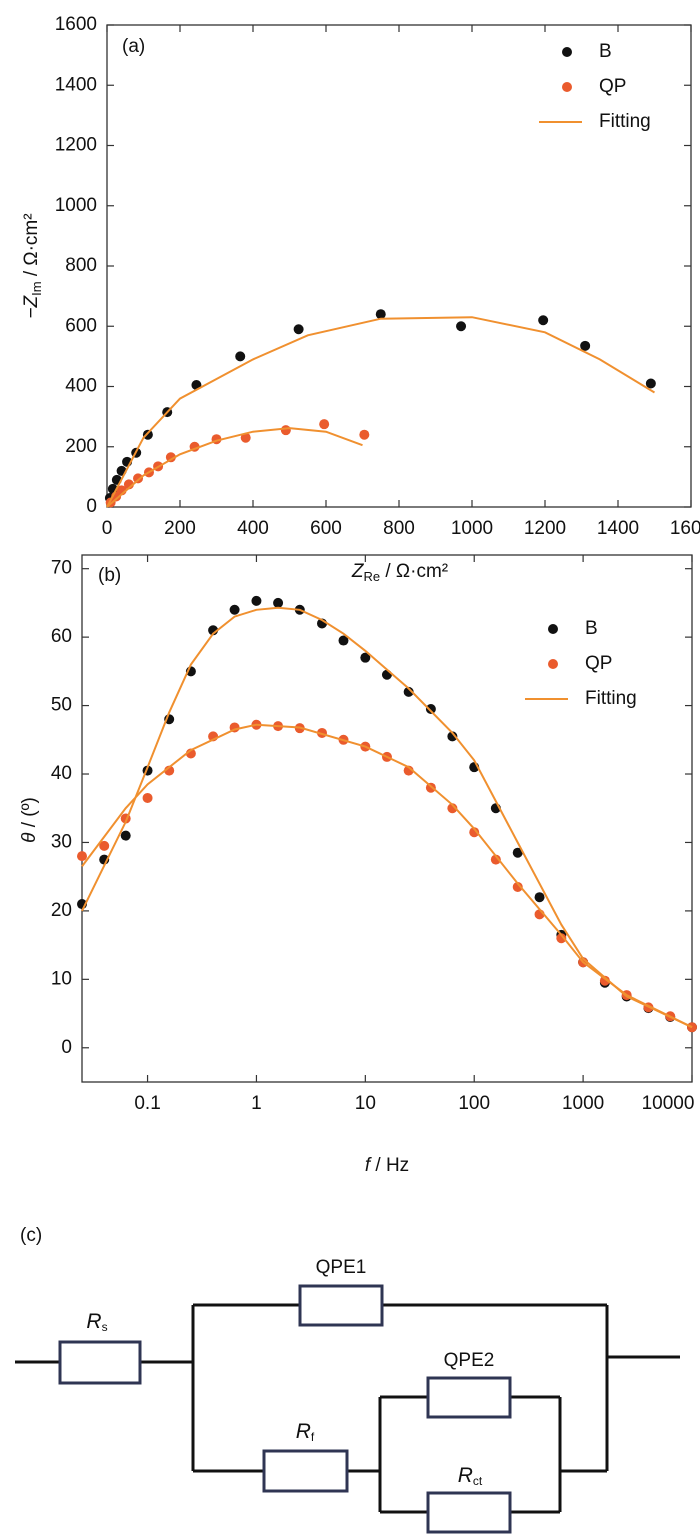  Describe the element at coordinates (61, 978) in the screenshot. I see `y-tick-label: 10` at that location.